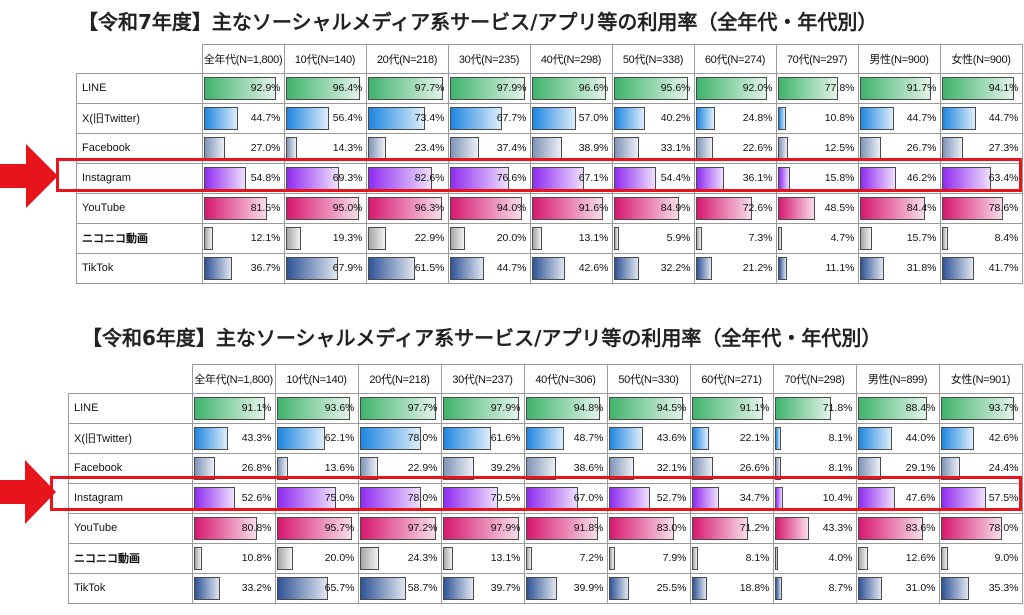  Describe the element at coordinates (399, 528) in the screenshot. I see `value-cell: 97.2%` at that location.